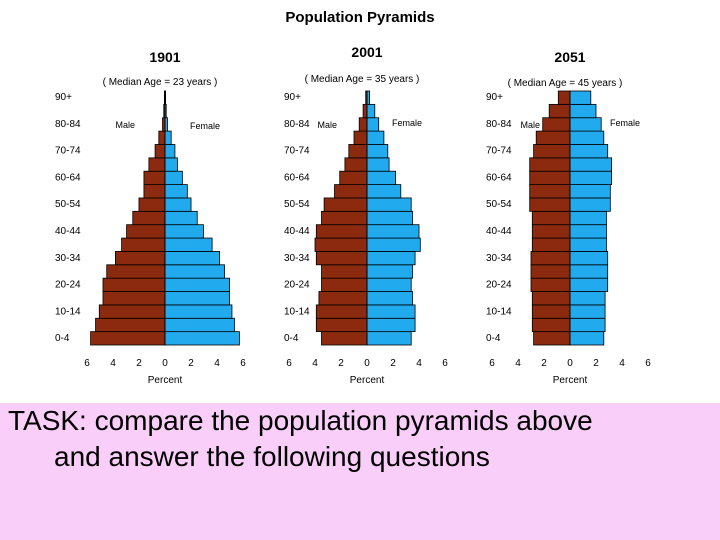 The image size is (720, 540). Describe the element at coordinates (362, 79) in the screenshot. I see `pyramid-subtitle: ( Median Age = 35 years )` at that location.